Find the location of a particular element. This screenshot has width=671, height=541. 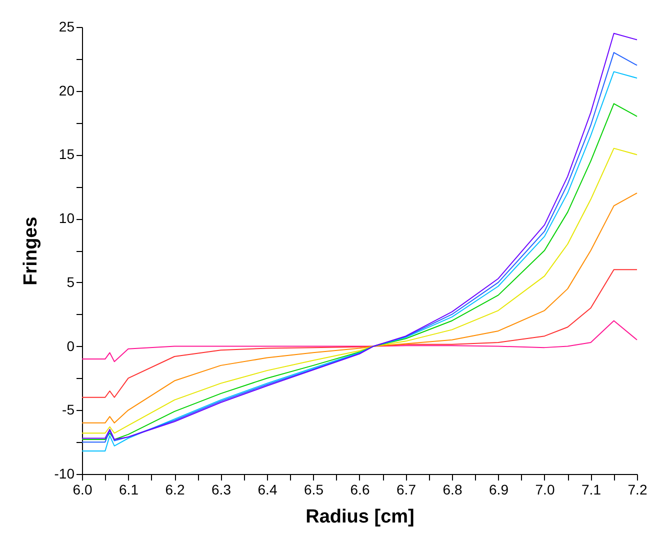

y-tick-label: 25 is located at coordinates (66, 26).